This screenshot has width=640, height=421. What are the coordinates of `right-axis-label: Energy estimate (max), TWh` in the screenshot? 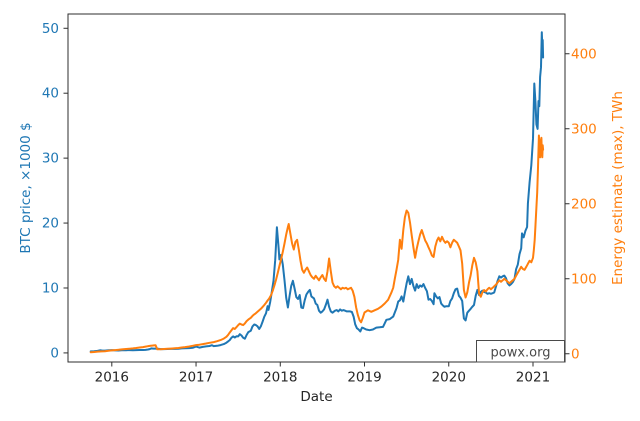 It's located at (618, 188).